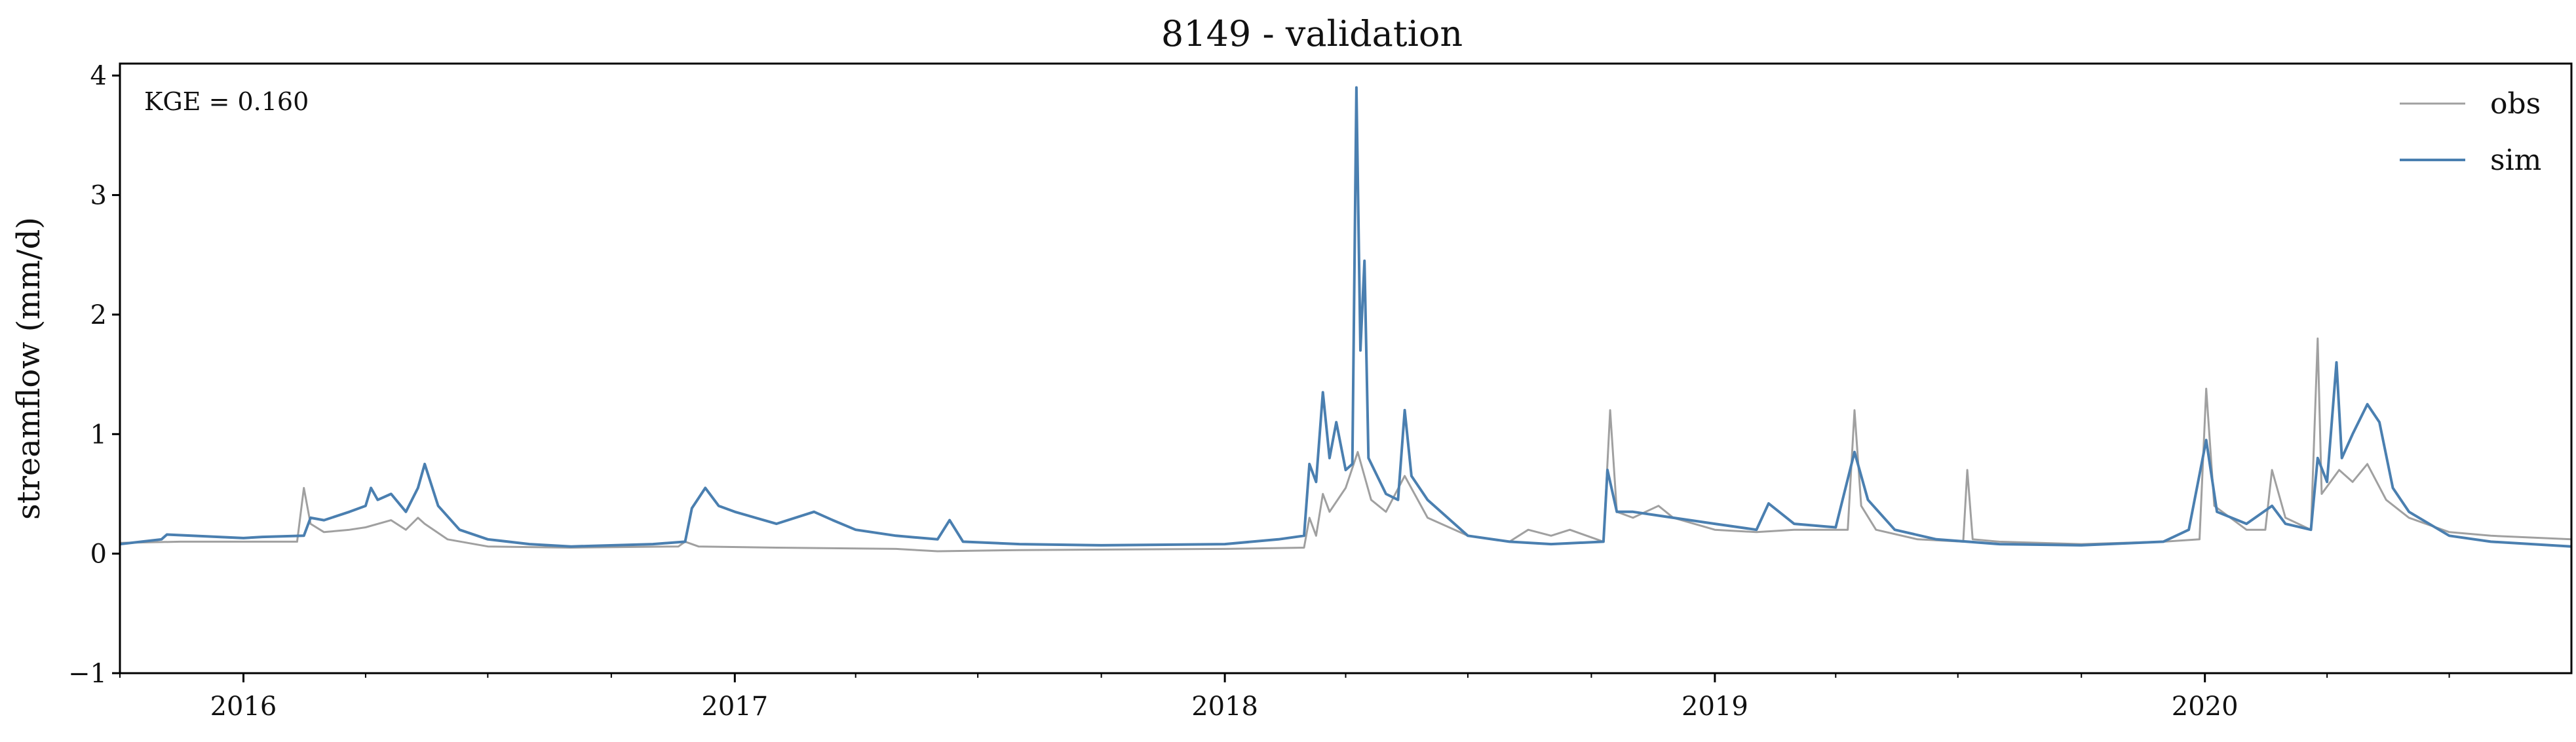 The height and width of the screenshot is (742, 2576). What do you see at coordinates (2515, 104) in the screenshot?
I see `legend-label-obs: obs` at bounding box center [2515, 104].